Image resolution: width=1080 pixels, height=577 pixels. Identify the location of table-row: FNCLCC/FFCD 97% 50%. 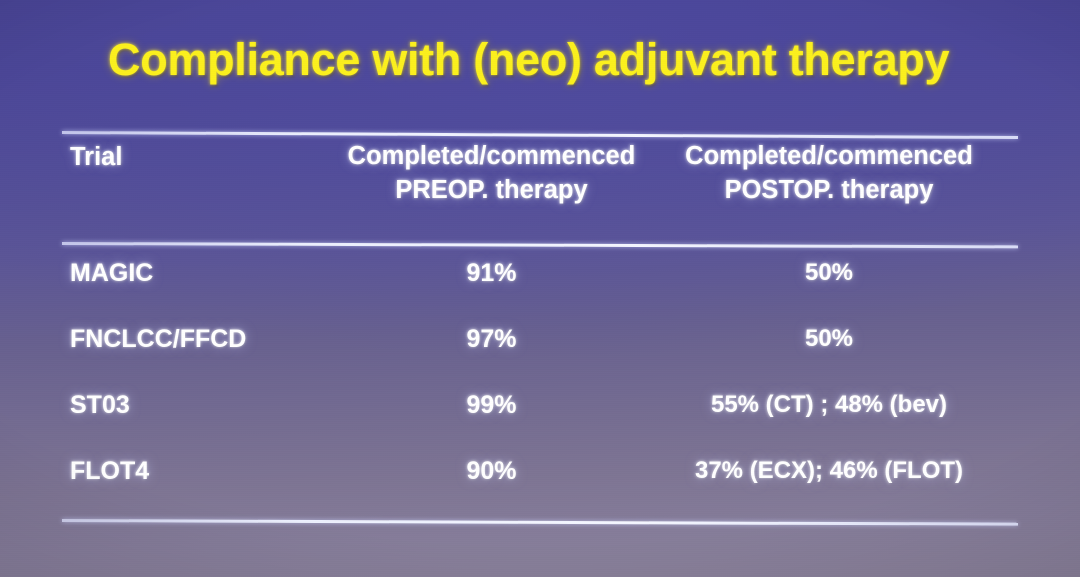
(540, 339).